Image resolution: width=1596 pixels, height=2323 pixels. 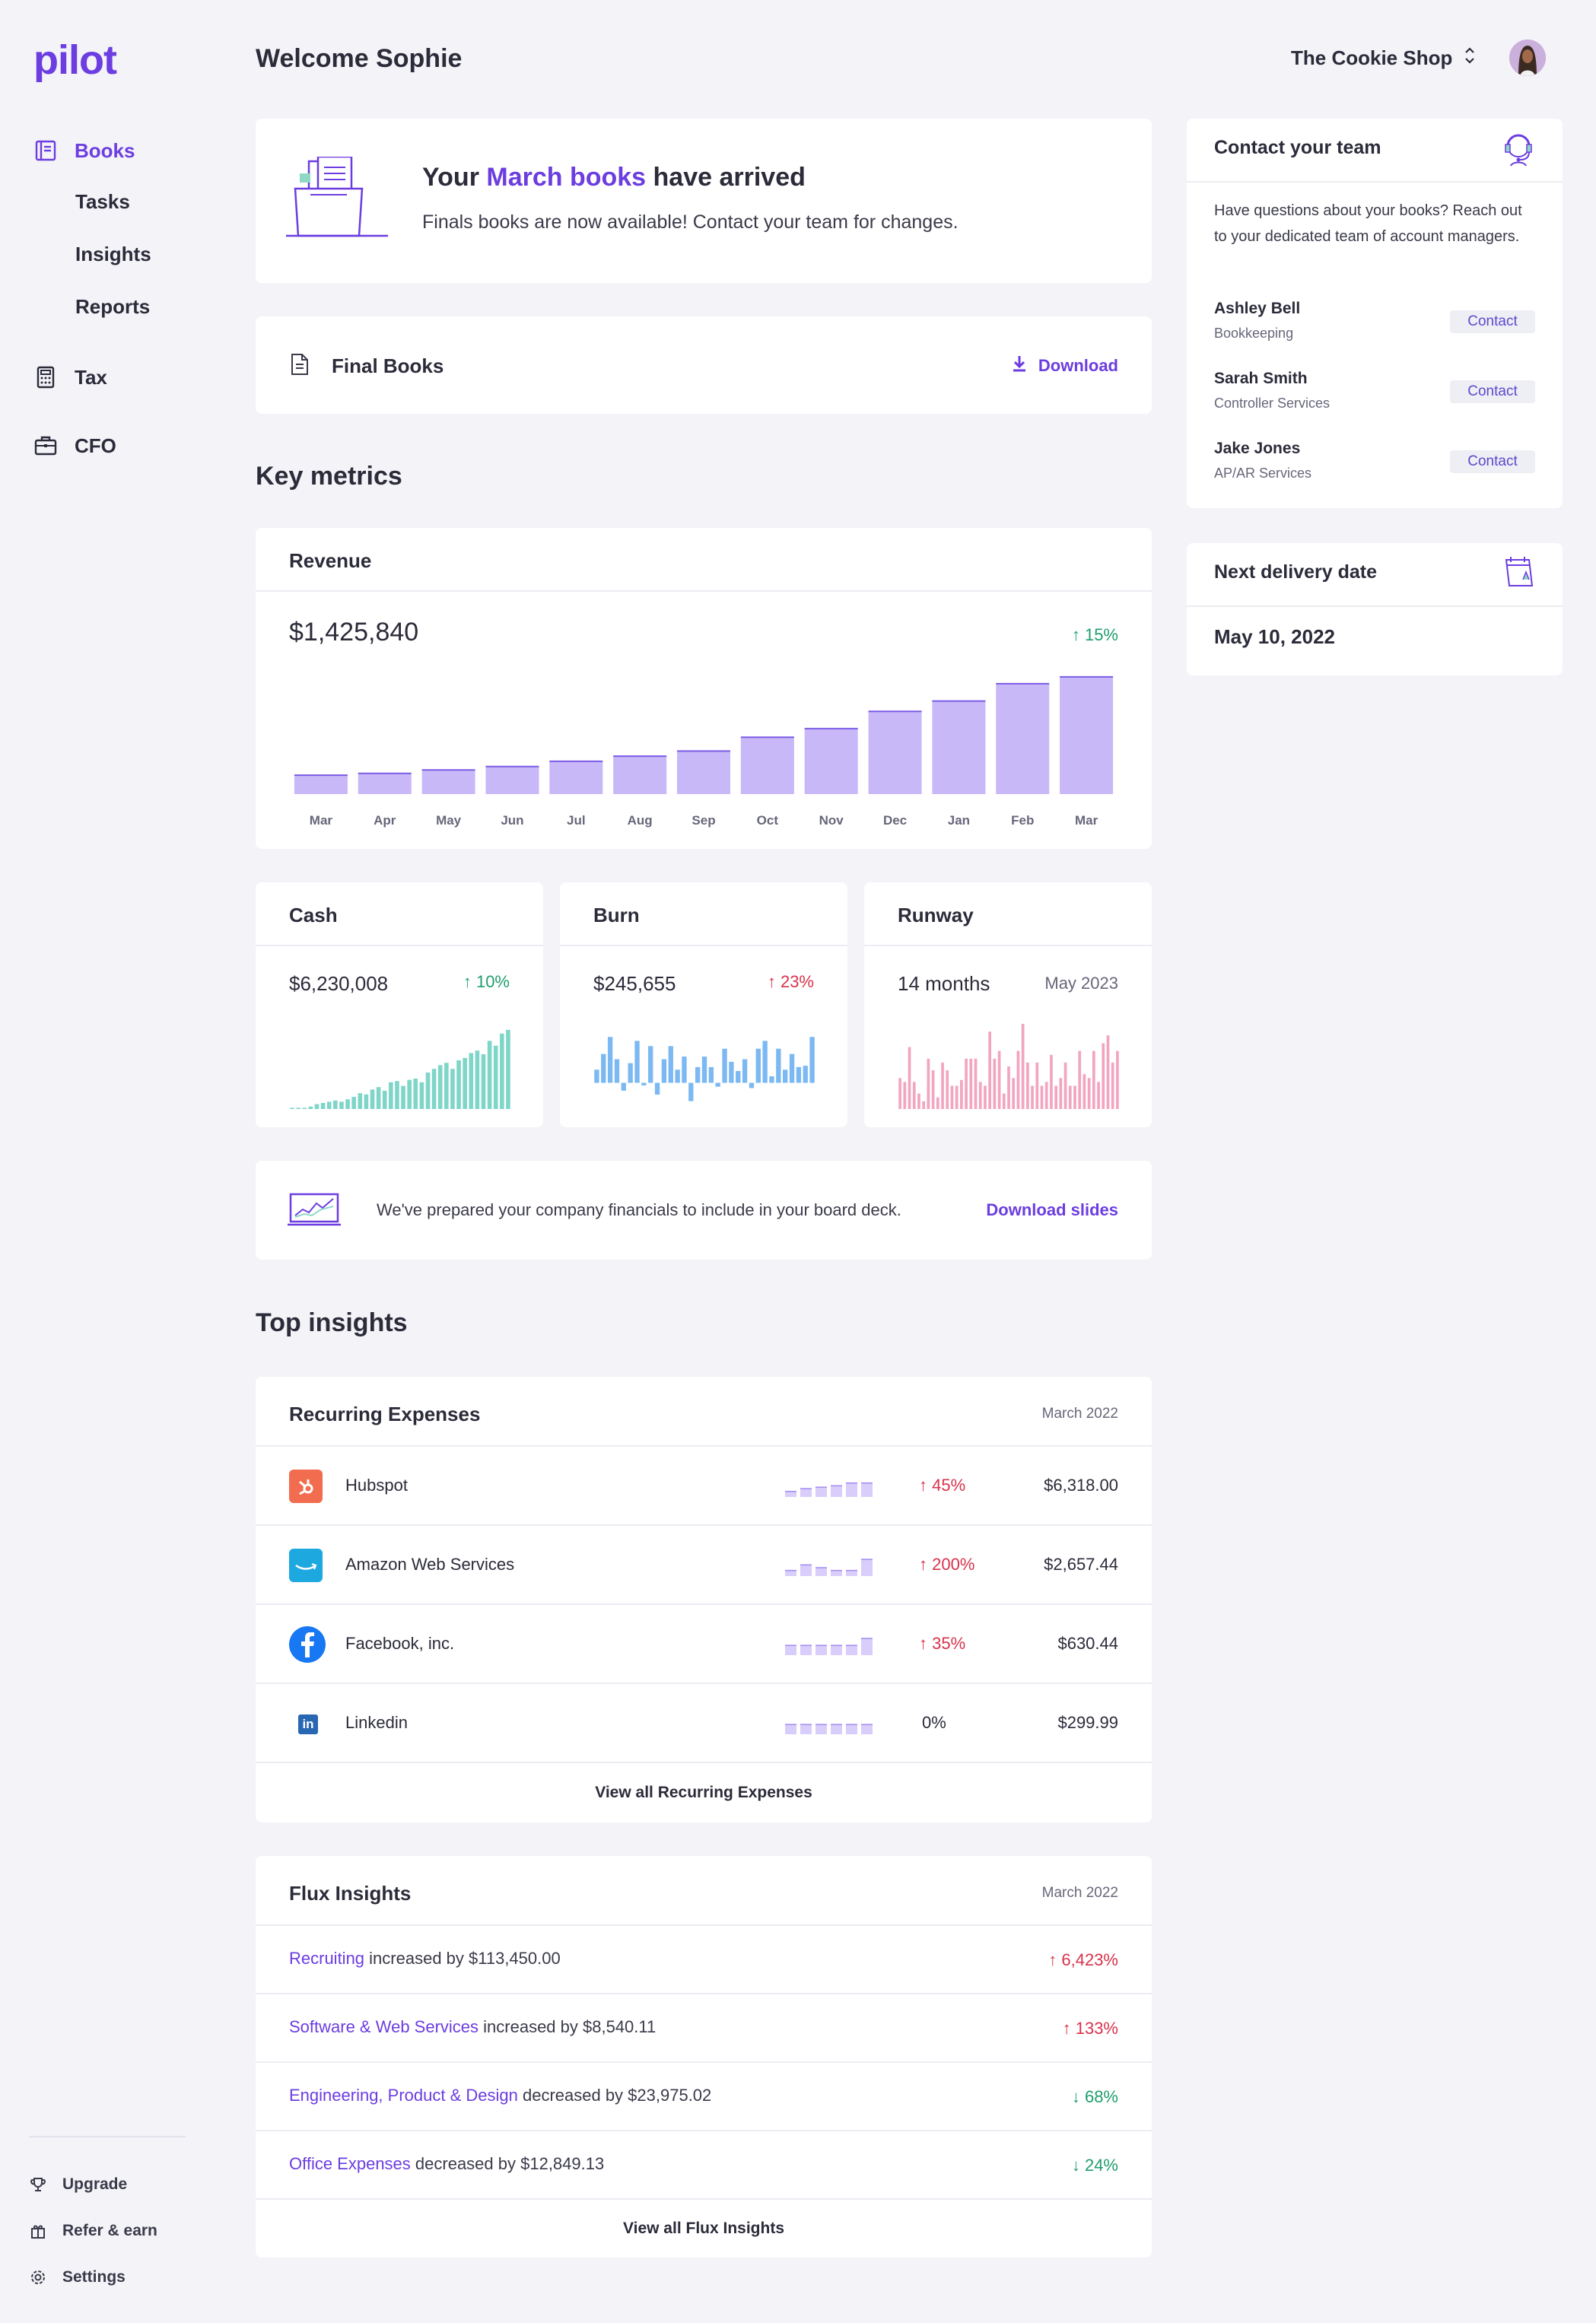 I want to click on view-all-flux-link: View all Flux Insights, so click(x=704, y=2228).